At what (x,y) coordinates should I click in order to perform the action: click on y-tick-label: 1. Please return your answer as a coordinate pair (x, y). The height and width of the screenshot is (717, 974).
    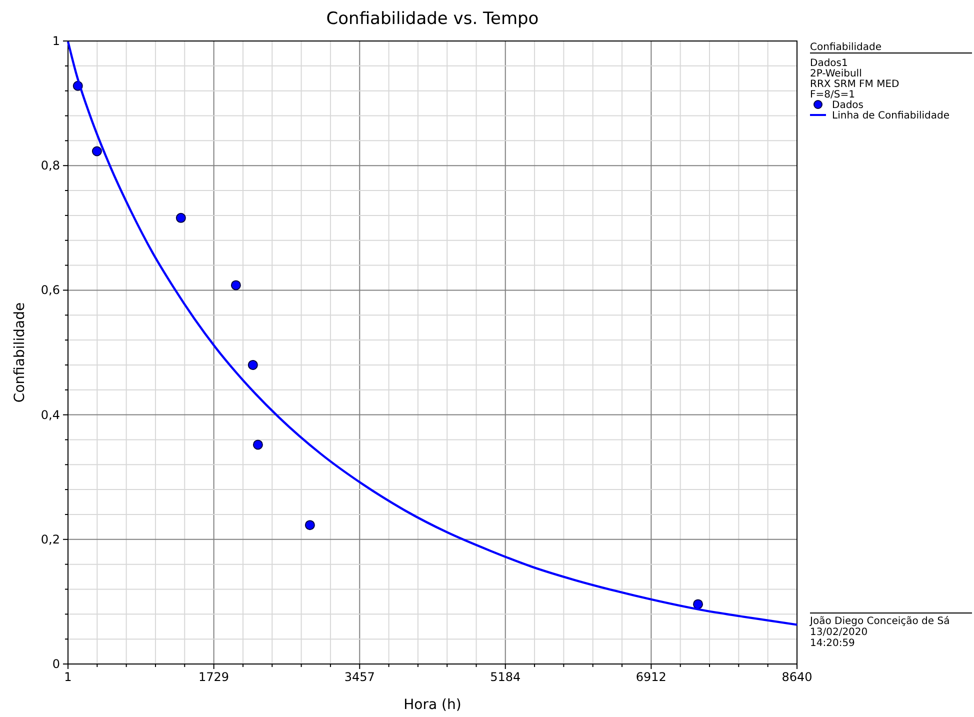
    Looking at the image, I should click on (56, 41).